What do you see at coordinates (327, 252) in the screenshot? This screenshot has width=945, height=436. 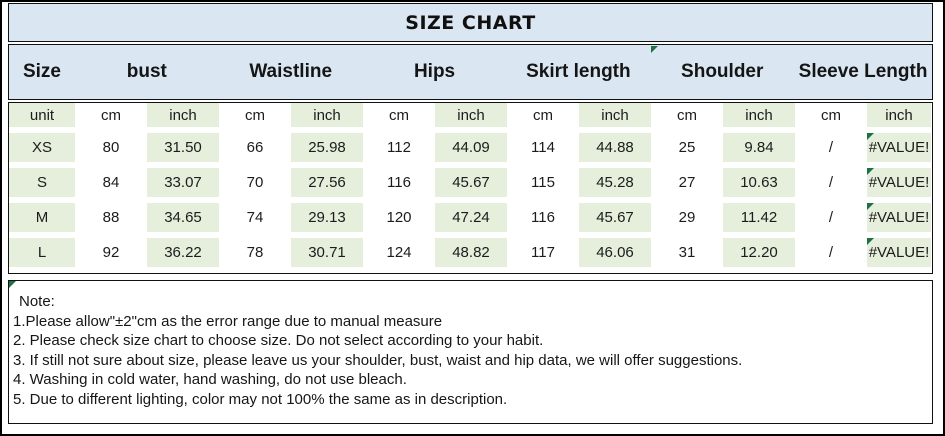 I see `measurement-cell: 30.71` at bounding box center [327, 252].